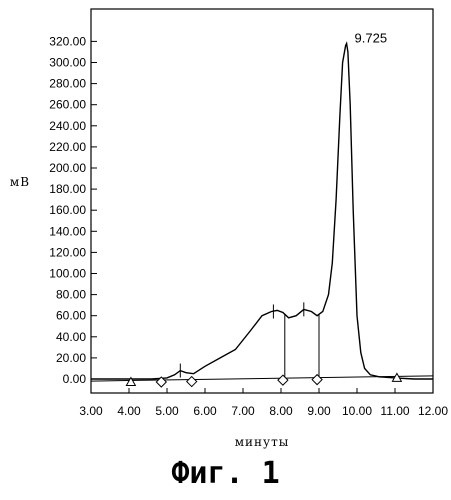 This screenshot has height=500, width=451. What do you see at coordinates (281, 411) in the screenshot?
I see `x-tick-label: 8.00` at bounding box center [281, 411].